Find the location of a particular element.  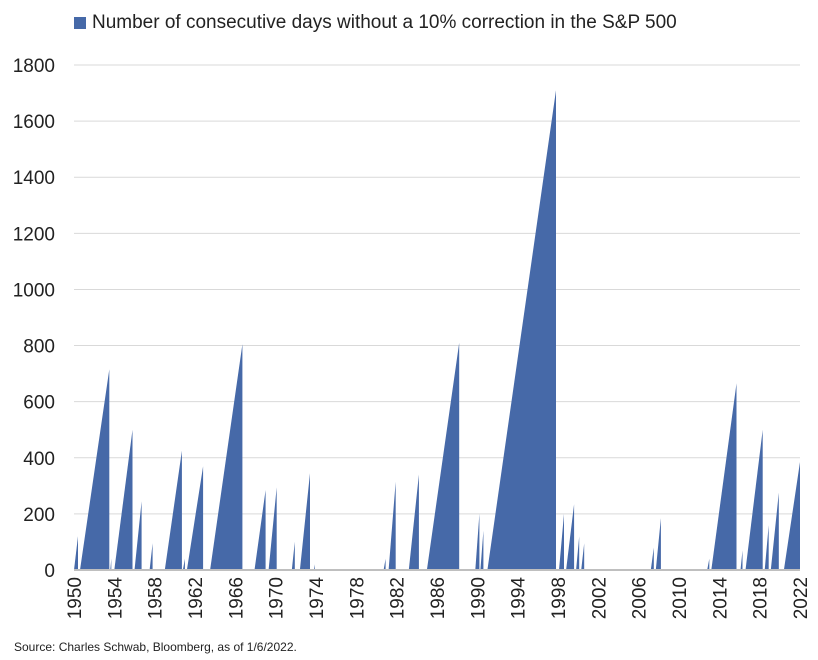

y-tick-label-1600: 1600 is located at coordinates (34, 122).